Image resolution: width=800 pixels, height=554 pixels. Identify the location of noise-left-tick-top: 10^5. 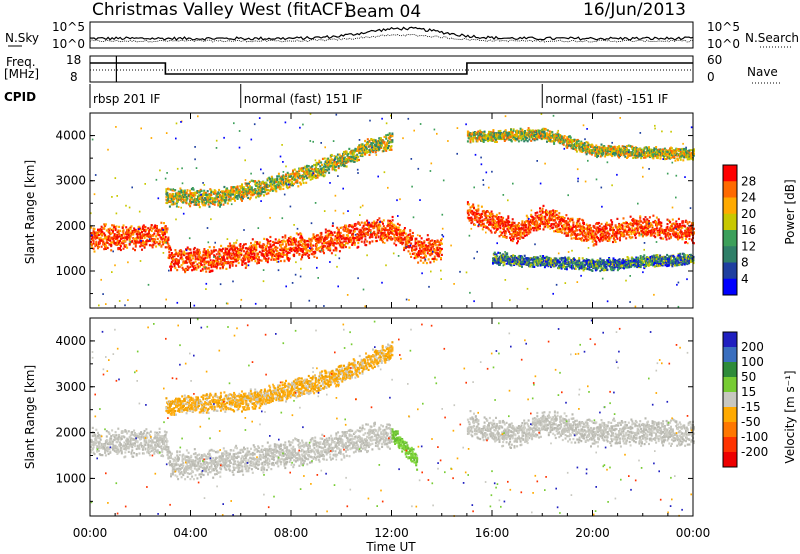
(68, 27).